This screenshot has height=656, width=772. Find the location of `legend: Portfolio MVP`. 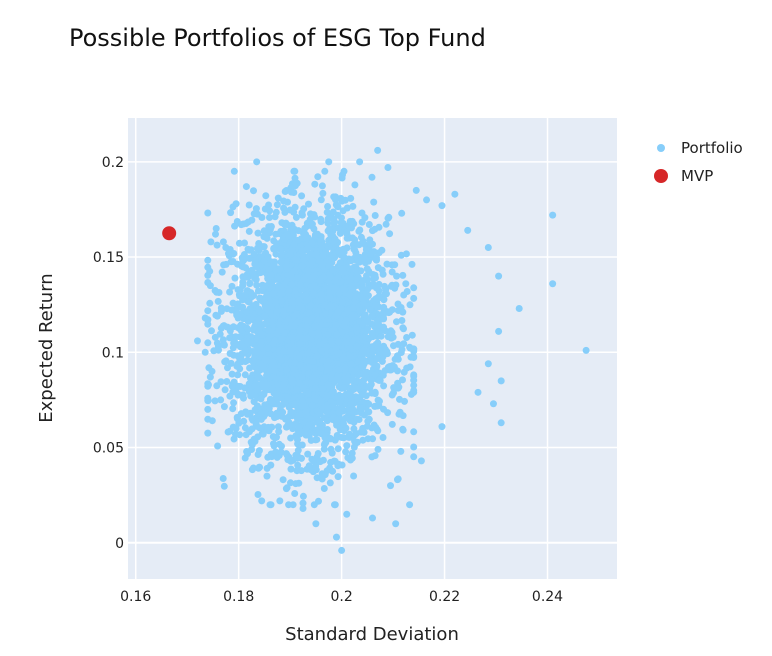

legend: Portfolio MVP is located at coordinates (691, 162).